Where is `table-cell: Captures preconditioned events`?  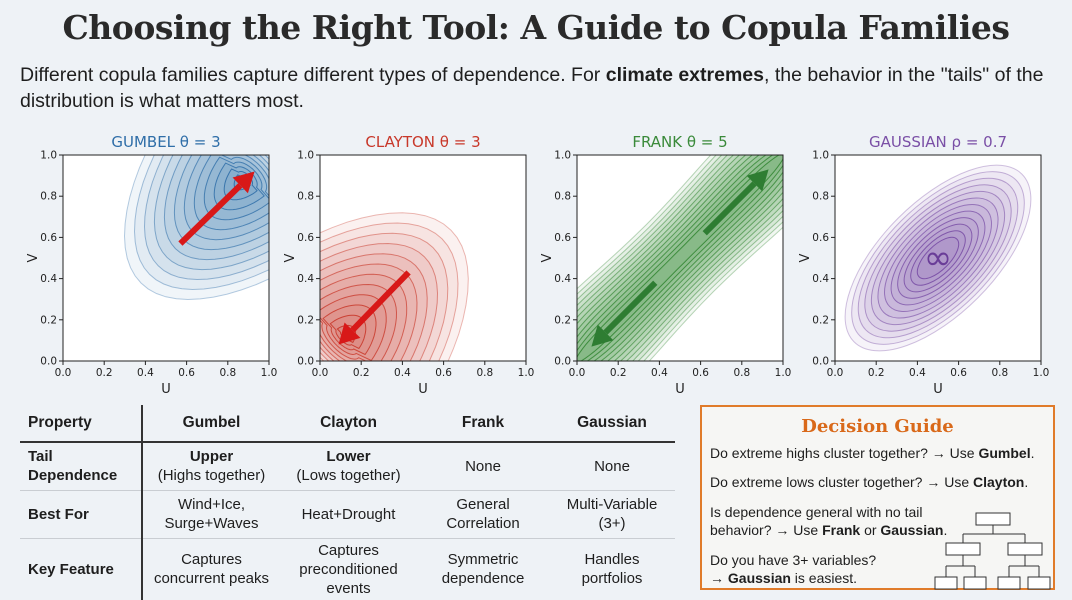 table-cell: Captures preconditioned events is located at coordinates (348, 569).